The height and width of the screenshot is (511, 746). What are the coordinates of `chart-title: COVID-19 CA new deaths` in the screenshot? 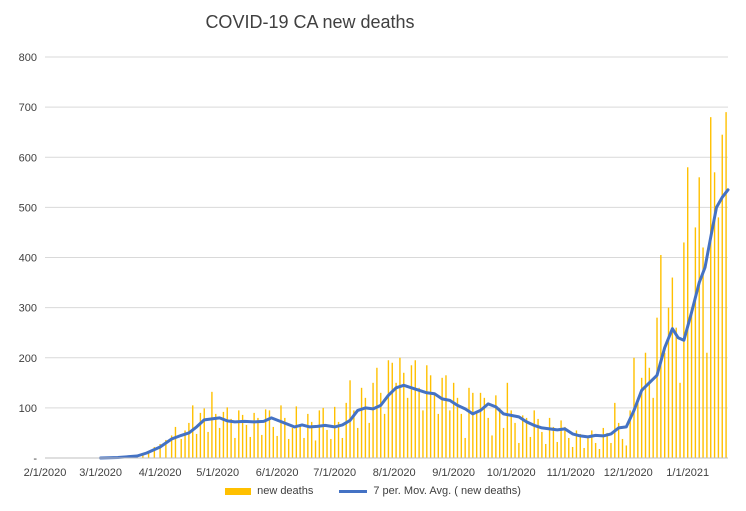 It's located at (310, 22).